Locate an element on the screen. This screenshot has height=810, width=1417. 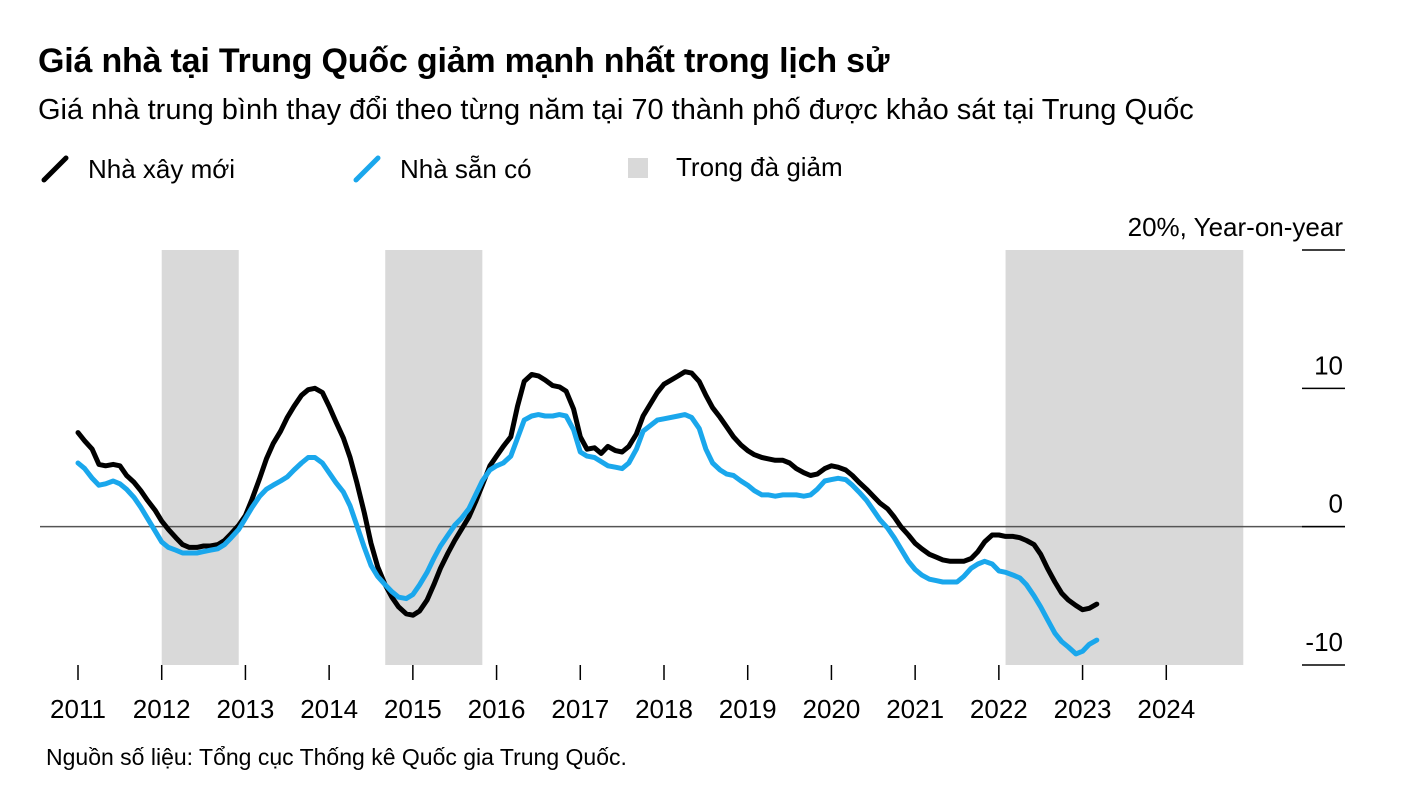
legend-swatch-new-homes is located at coordinates (55, 169).